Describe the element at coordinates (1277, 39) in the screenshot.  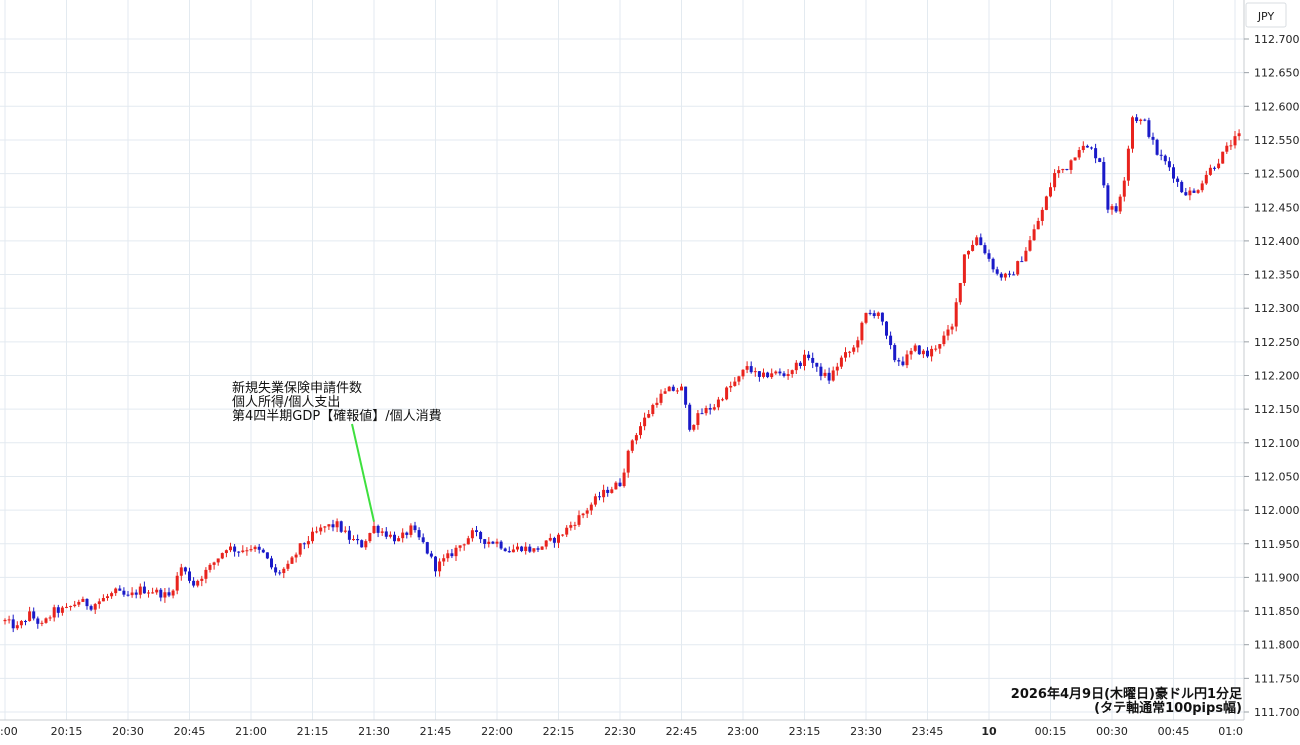
I see `y-tick-label: 112.700` at that location.